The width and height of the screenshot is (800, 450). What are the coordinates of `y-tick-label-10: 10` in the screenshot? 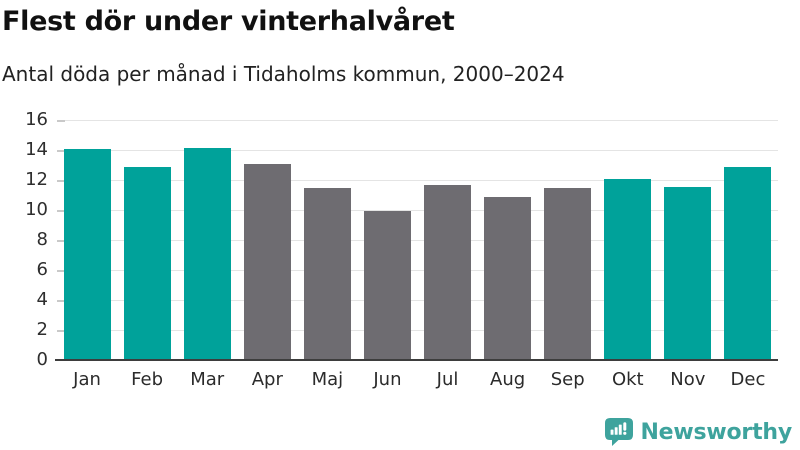 It's located at (36, 209).